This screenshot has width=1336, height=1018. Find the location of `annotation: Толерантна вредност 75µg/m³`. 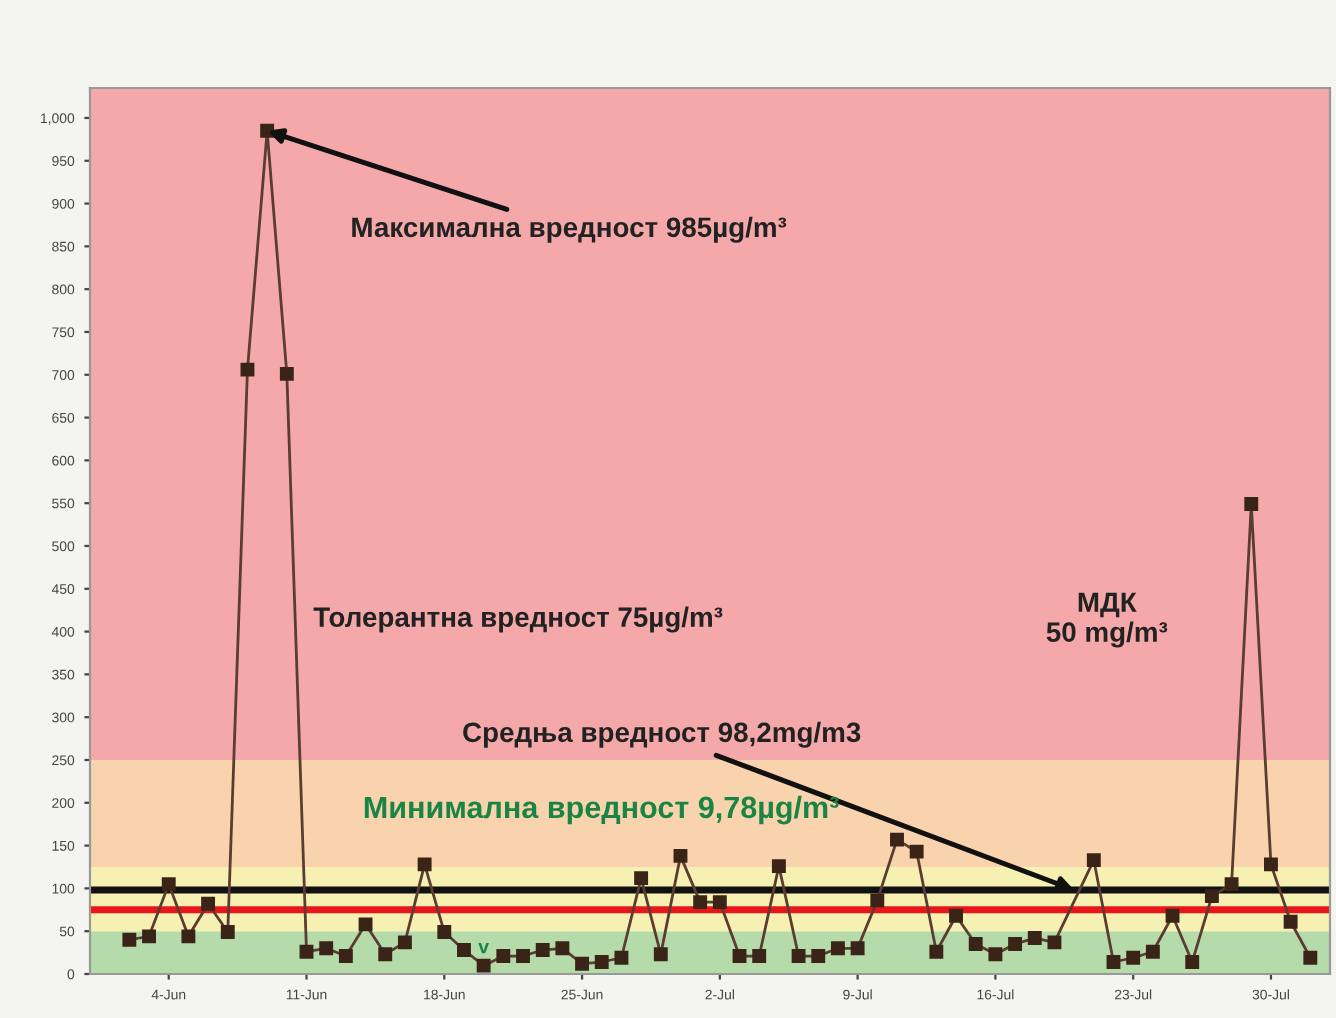

annotation: Толерантна вредност 75µg/m³ is located at coordinates (518, 619).